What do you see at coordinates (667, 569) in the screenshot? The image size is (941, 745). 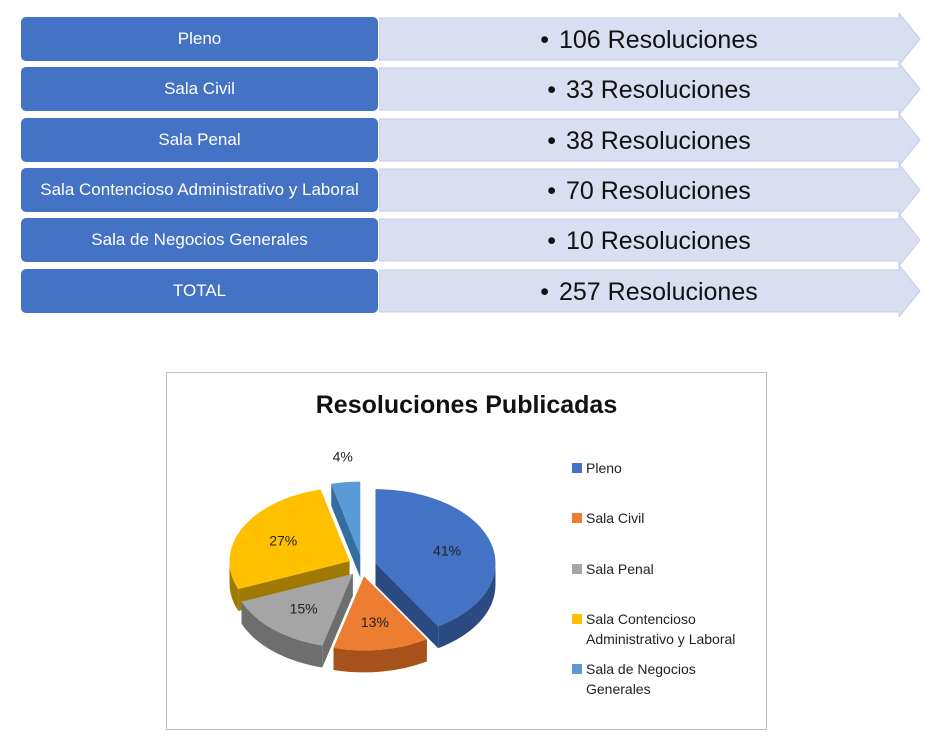 I see `legend-item: Sala Penal` at bounding box center [667, 569].